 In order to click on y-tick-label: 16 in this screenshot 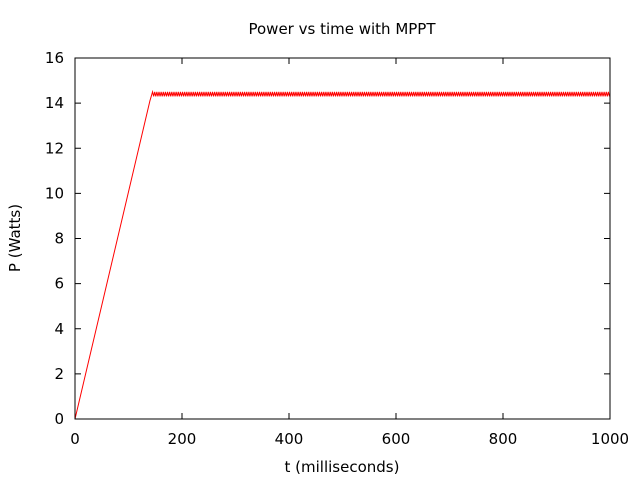, I will do `click(54, 58)`.